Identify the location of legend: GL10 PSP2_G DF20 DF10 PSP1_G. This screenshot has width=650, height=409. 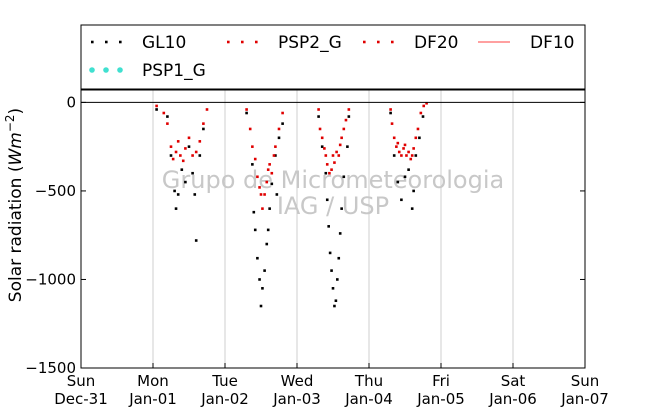
(333, 57).